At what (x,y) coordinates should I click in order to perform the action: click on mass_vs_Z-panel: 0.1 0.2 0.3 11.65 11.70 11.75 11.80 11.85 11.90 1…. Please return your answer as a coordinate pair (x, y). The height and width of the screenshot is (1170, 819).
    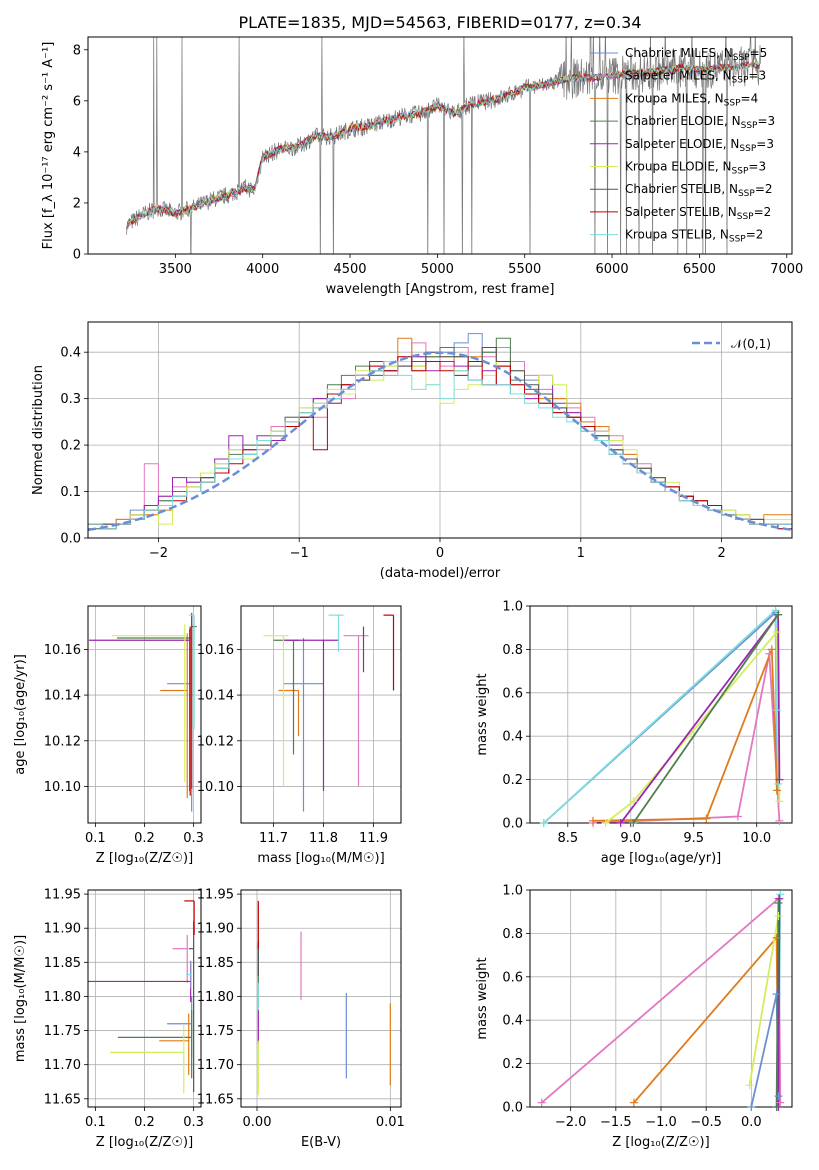
    Looking at the image, I should click on (108, 1019).